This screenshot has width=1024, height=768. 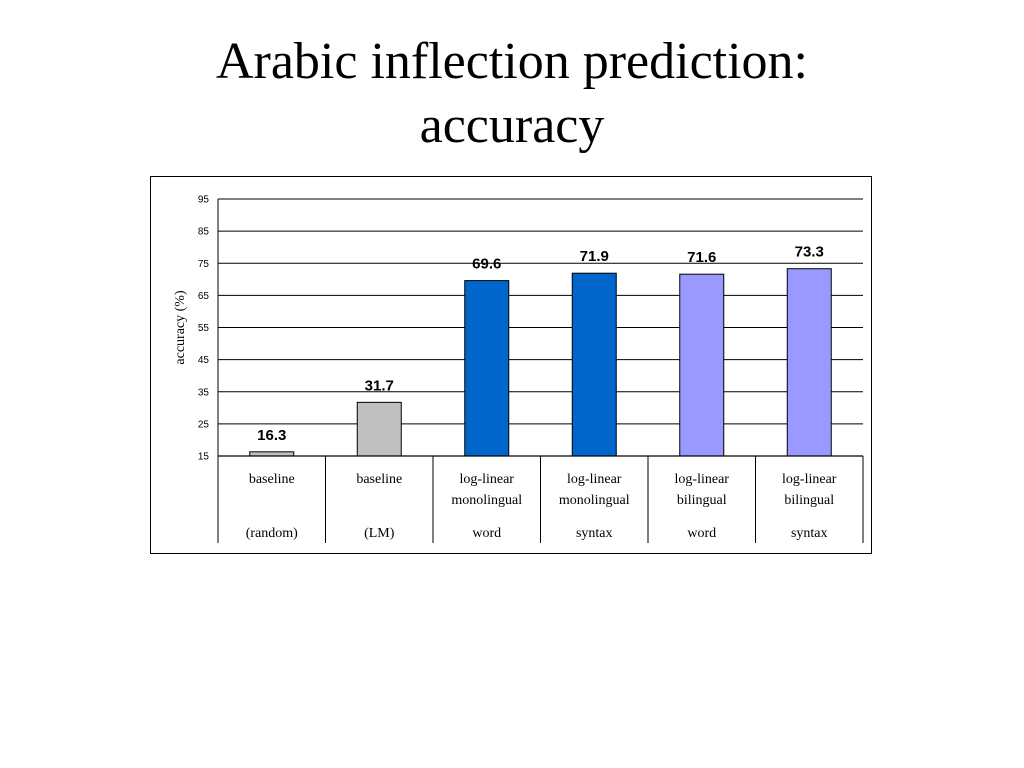 I want to click on data-label: 73.3, so click(x=809, y=252).